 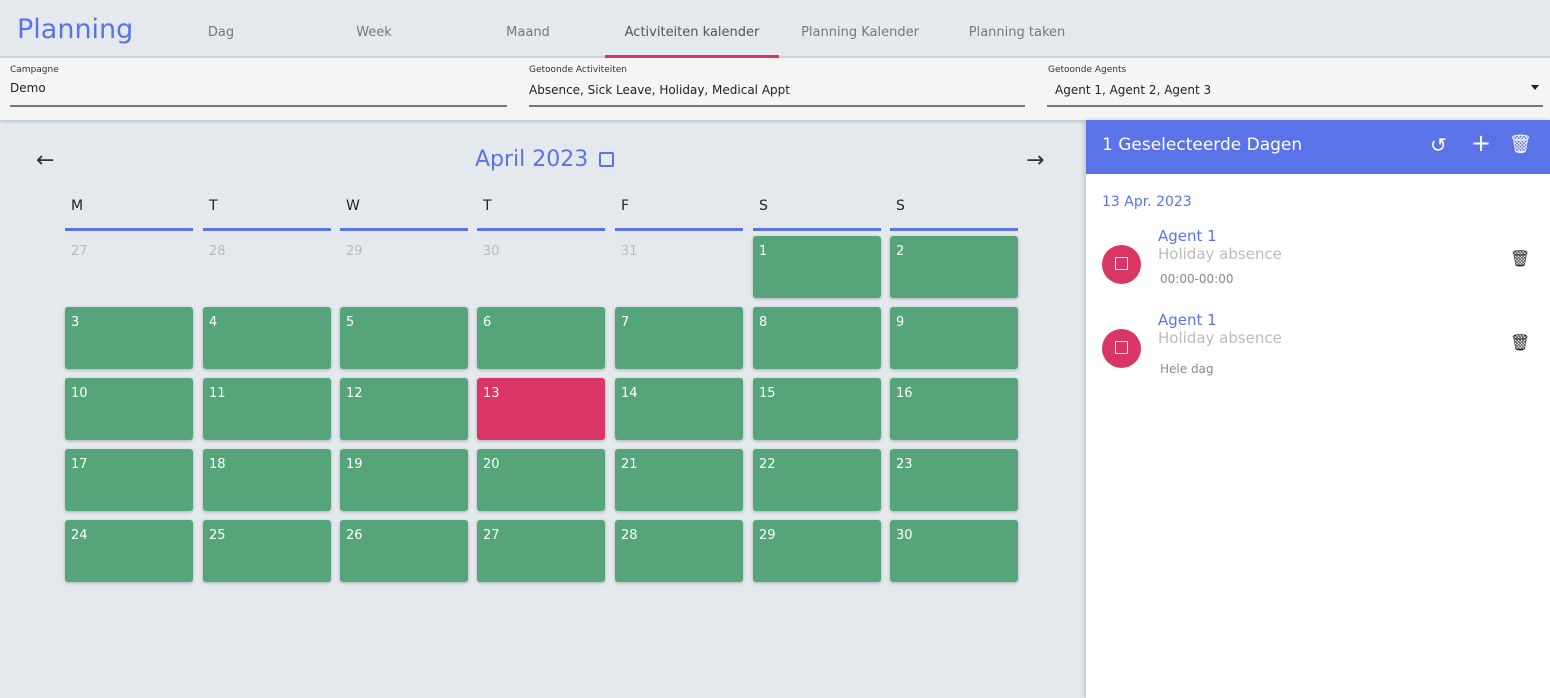 I want to click on day-cell: 1, so click(x=817, y=267).